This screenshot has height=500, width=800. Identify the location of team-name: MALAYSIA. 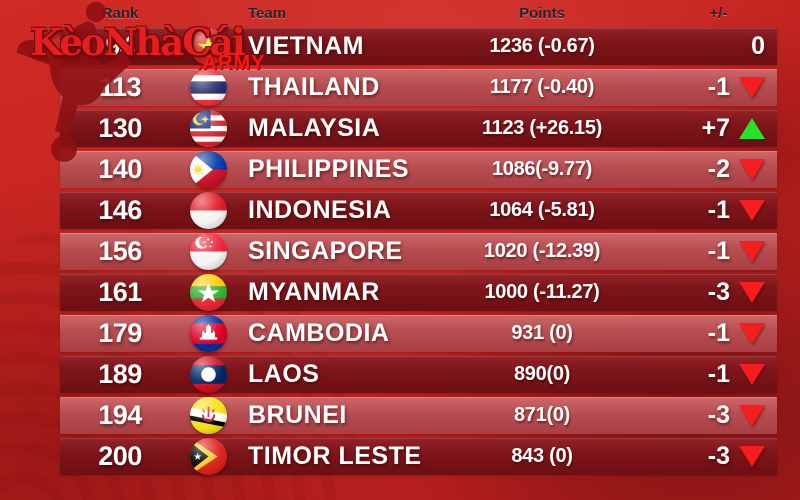
(314, 128).